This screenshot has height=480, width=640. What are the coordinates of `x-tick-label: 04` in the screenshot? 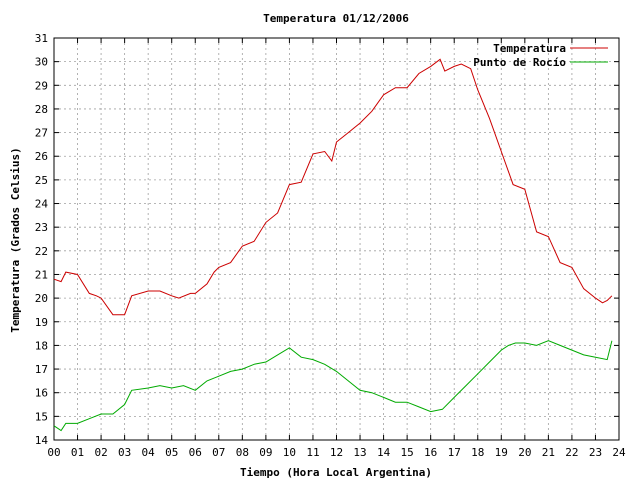 It's located at (149, 452).